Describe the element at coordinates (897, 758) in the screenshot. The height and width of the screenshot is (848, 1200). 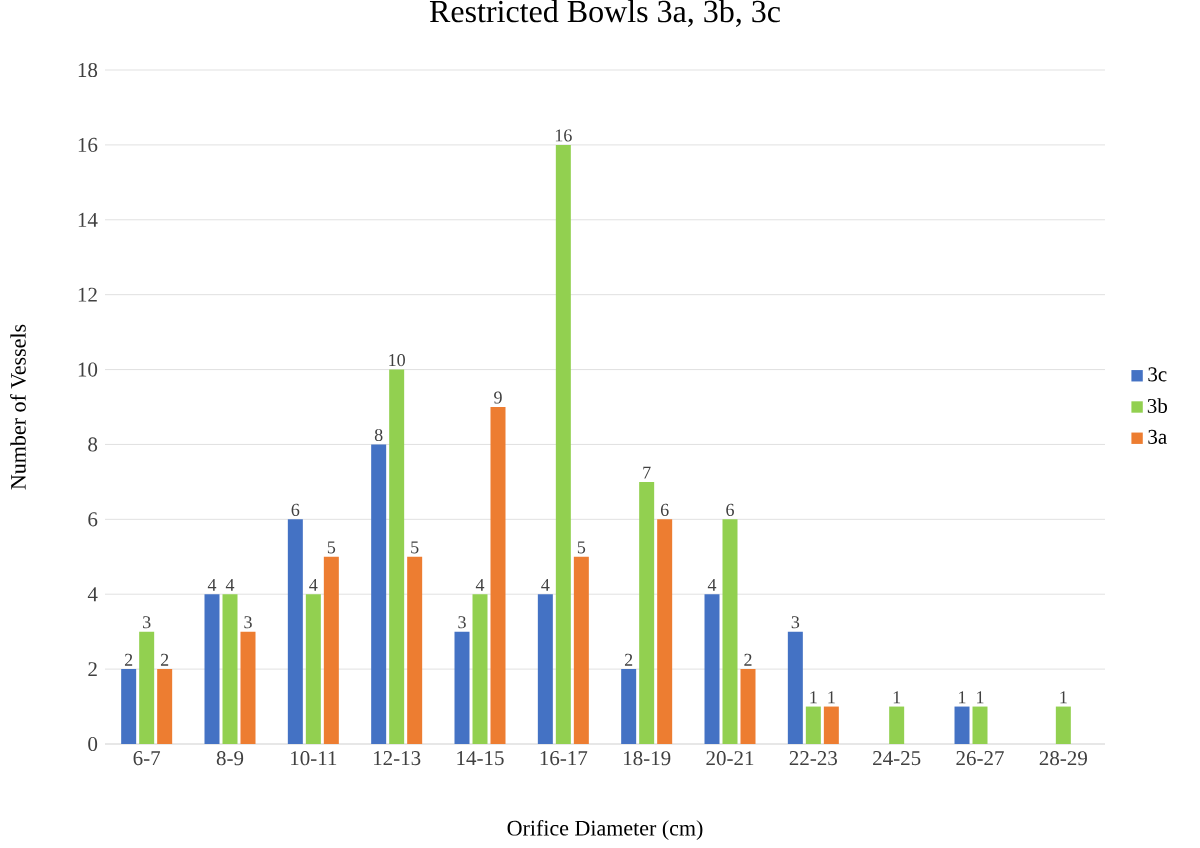
I see `x-tick-label: 24-25` at that location.